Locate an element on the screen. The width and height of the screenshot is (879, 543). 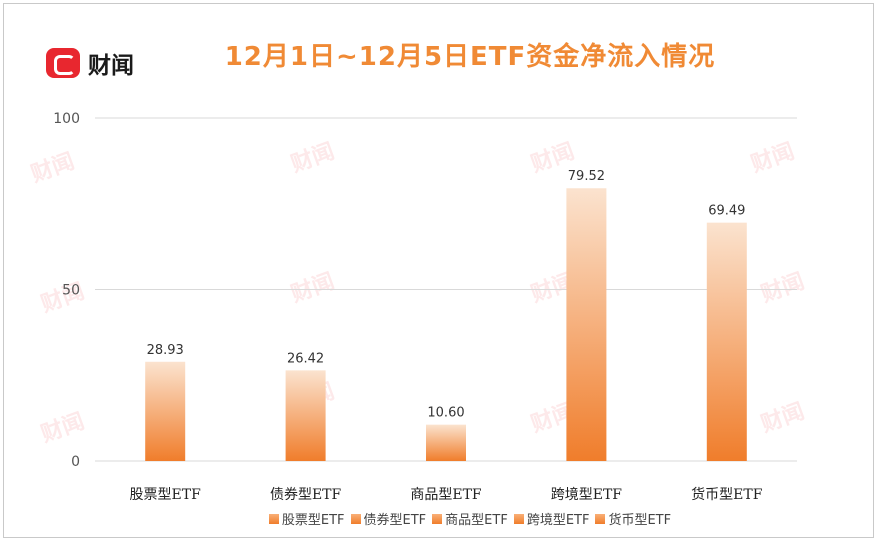
legend-item: 跨境型ETF is located at coordinates (551, 518).